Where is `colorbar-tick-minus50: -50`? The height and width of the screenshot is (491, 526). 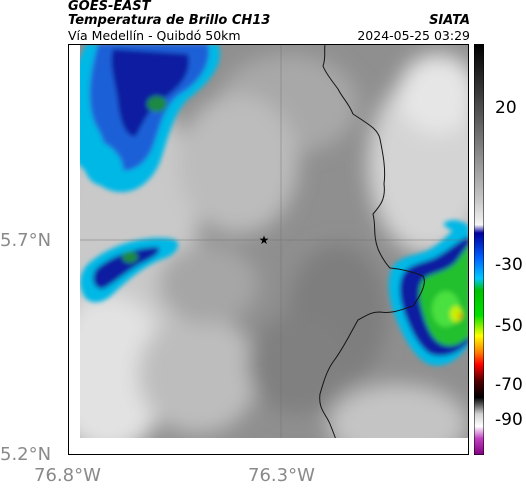
colorbar-tick-minus50: -50 is located at coordinates (509, 326).